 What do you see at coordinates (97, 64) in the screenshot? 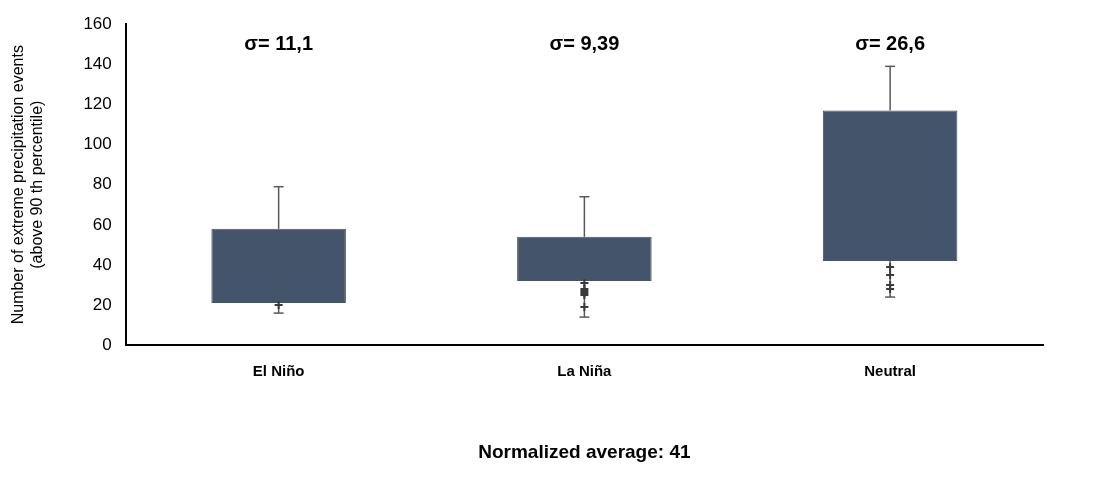
I see `y-tick-label: 140` at bounding box center [97, 64].